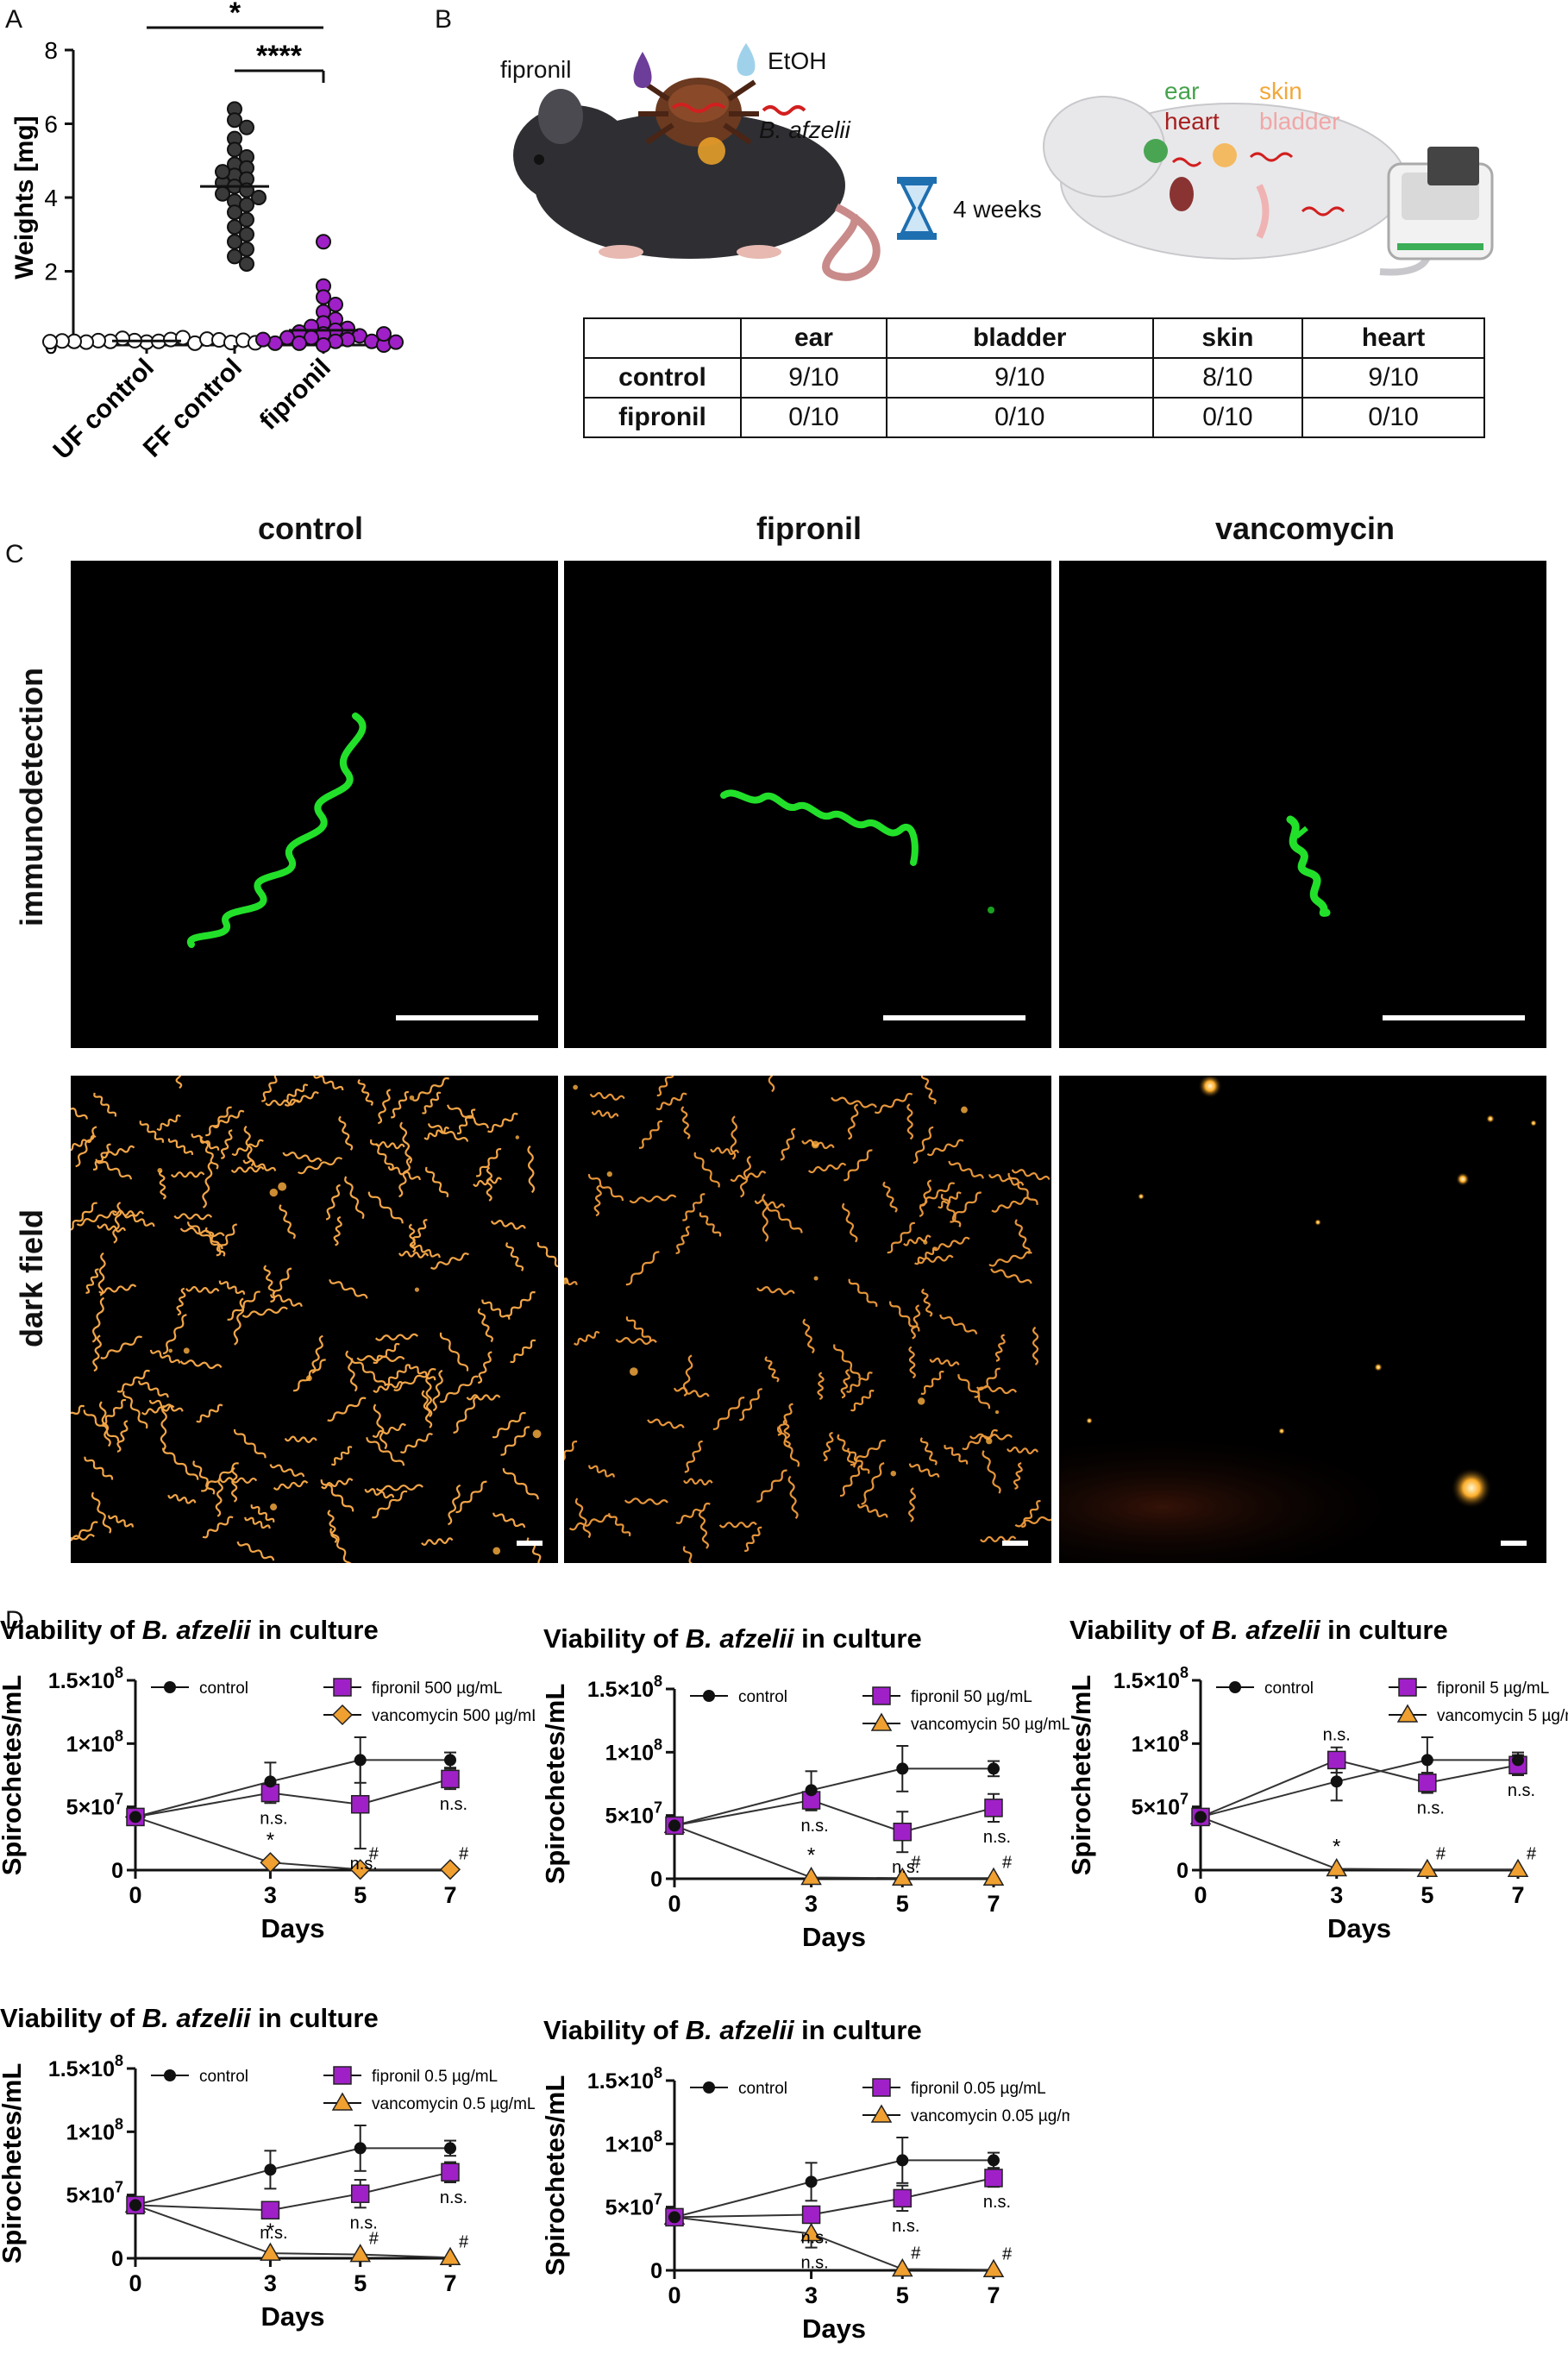 The width and height of the screenshot is (1568, 2373). I want to click on table-header-cell: bladder, so click(1019, 338).